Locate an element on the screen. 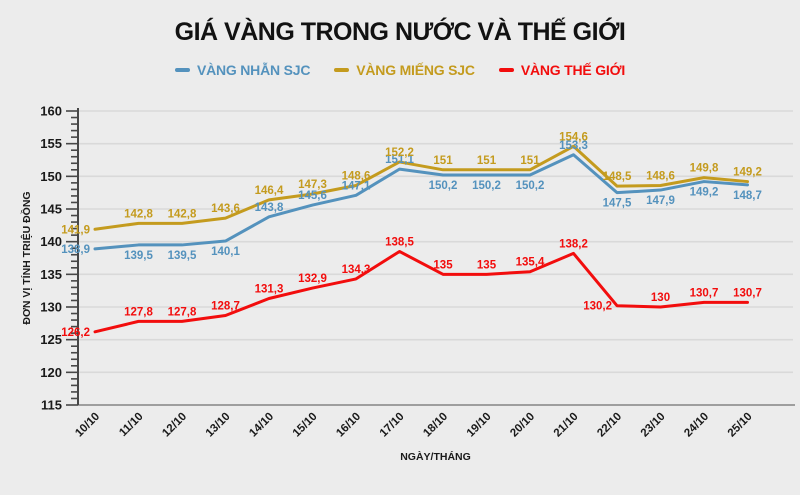 The height and width of the screenshot is (495, 800). y-axis-title: ĐƠN VỊ TÍNH TRIỆU ĐỒNG is located at coordinates (26, 257).